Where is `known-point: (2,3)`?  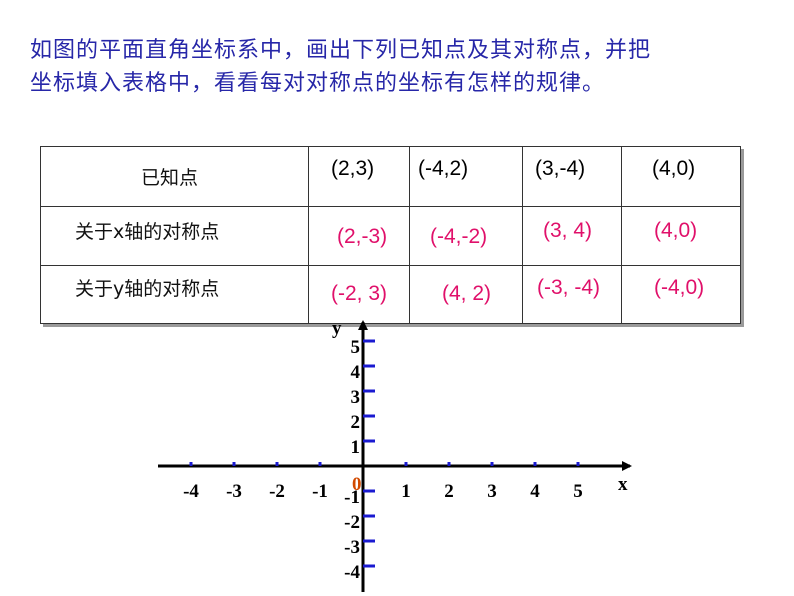
known-point: (2,3) is located at coordinates (353, 168).